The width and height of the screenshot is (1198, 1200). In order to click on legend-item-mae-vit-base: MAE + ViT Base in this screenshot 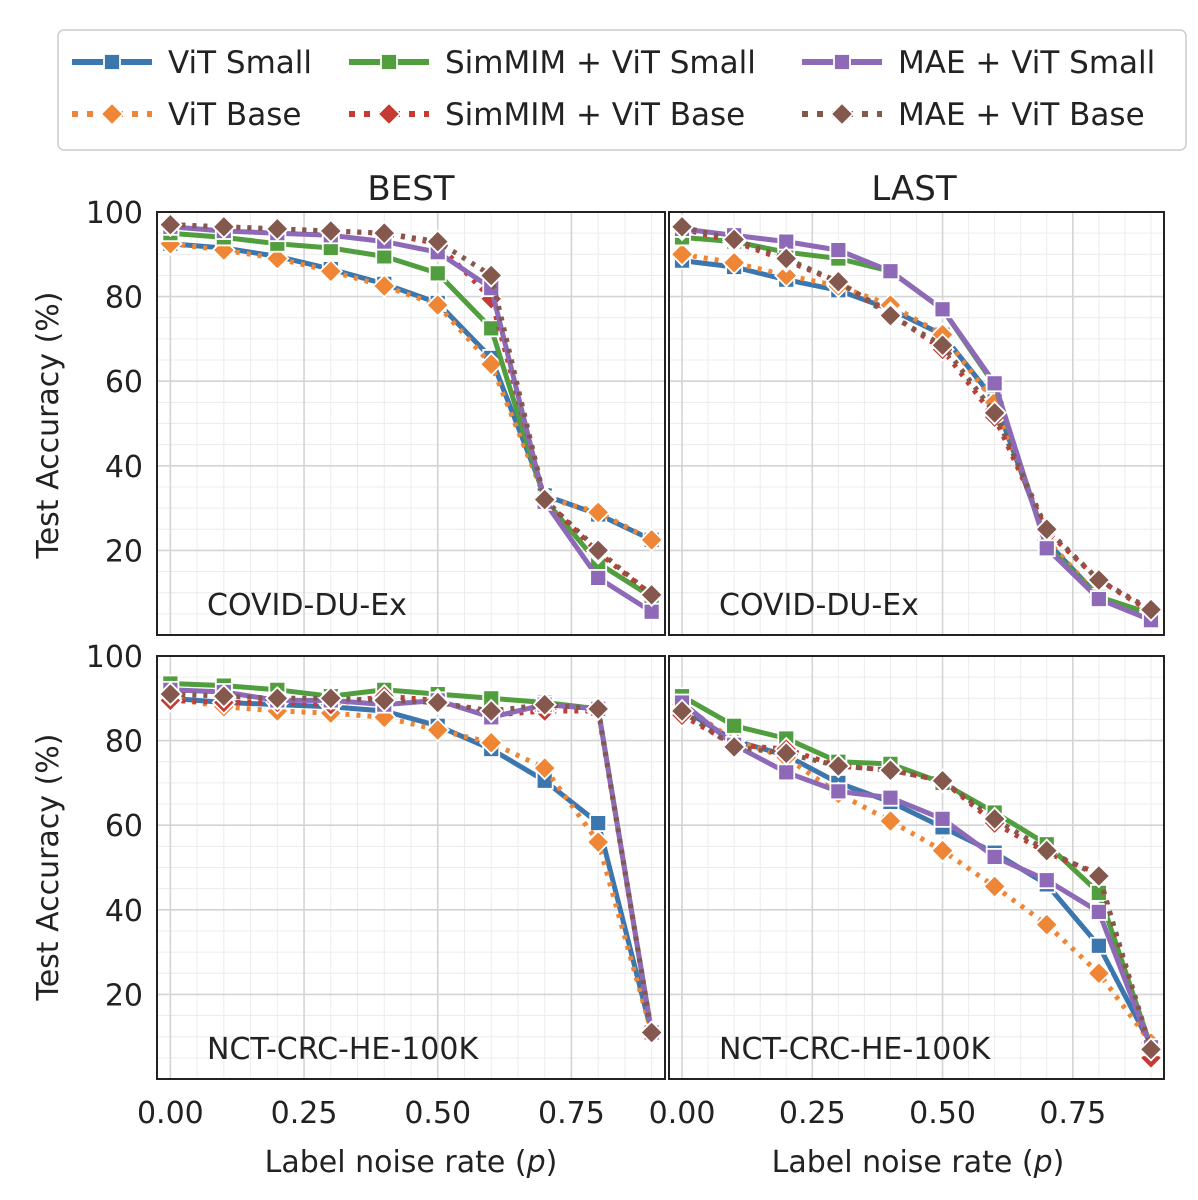, I will do `click(973, 115)`.